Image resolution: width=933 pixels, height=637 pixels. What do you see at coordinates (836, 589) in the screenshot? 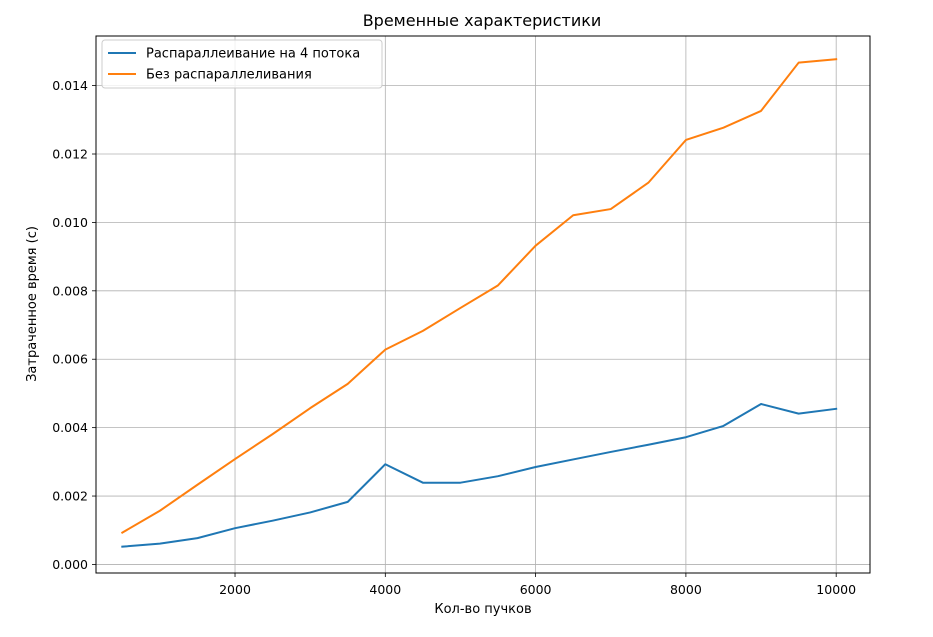
I see `x-tick-label: 10000` at bounding box center [836, 589].